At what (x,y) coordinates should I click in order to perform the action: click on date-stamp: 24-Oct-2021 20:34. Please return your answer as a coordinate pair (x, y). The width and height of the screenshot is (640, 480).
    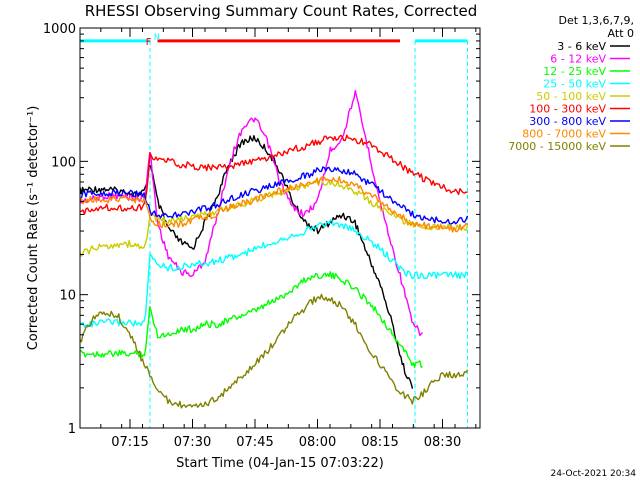
    Looking at the image, I should click on (594, 474).